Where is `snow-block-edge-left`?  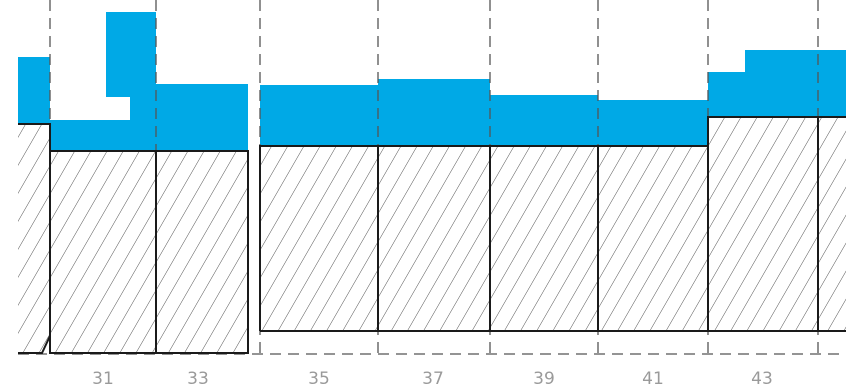 snow-block-edge-left is located at coordinates (34, 90).